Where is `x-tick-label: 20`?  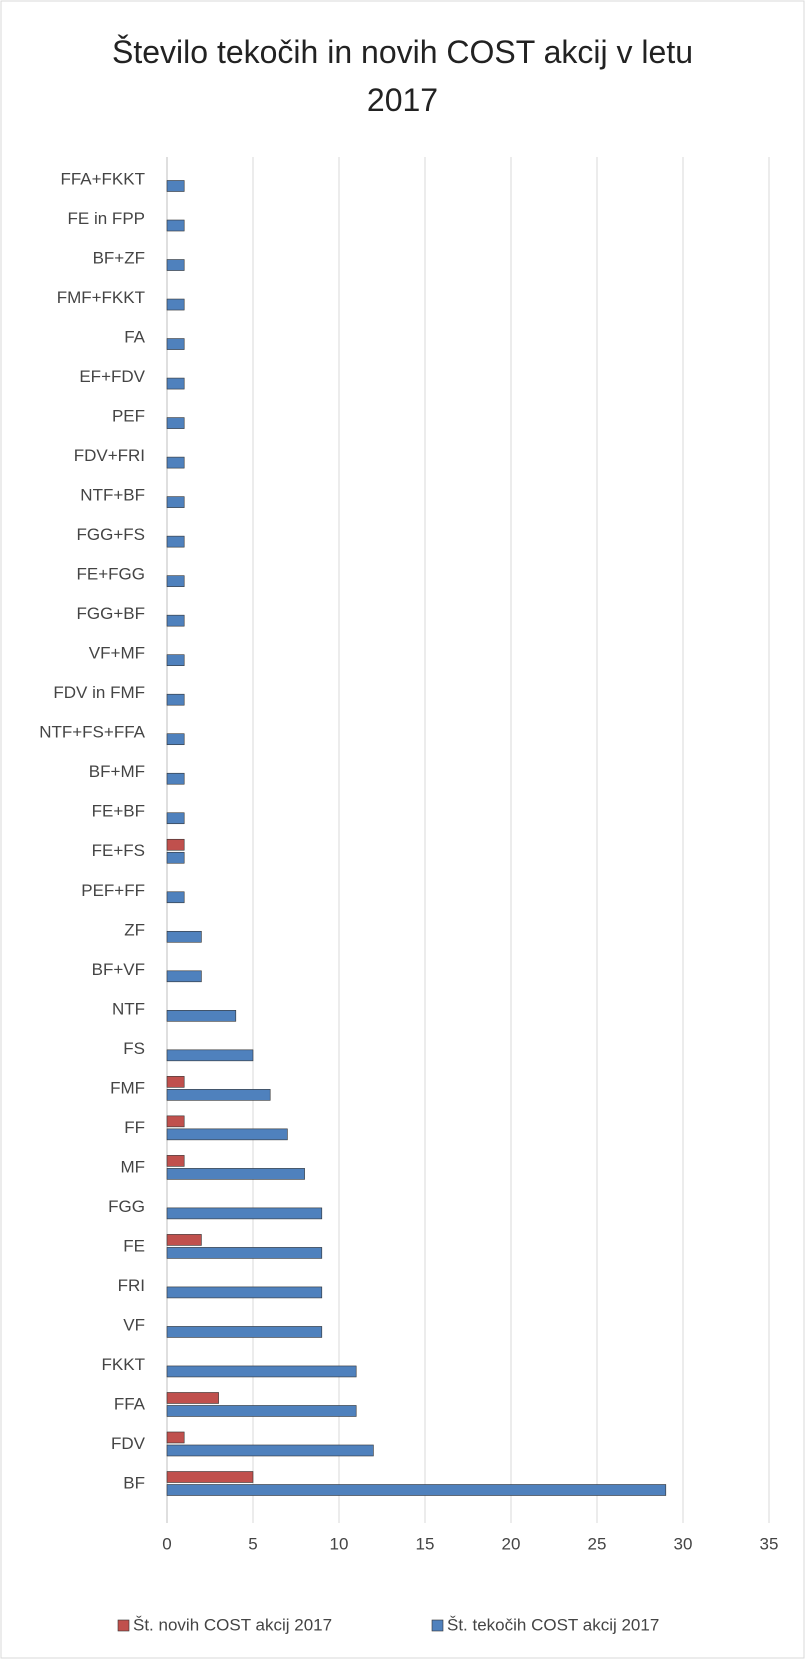
x-tick-label: 20 is located at coordinates (511, 1543).